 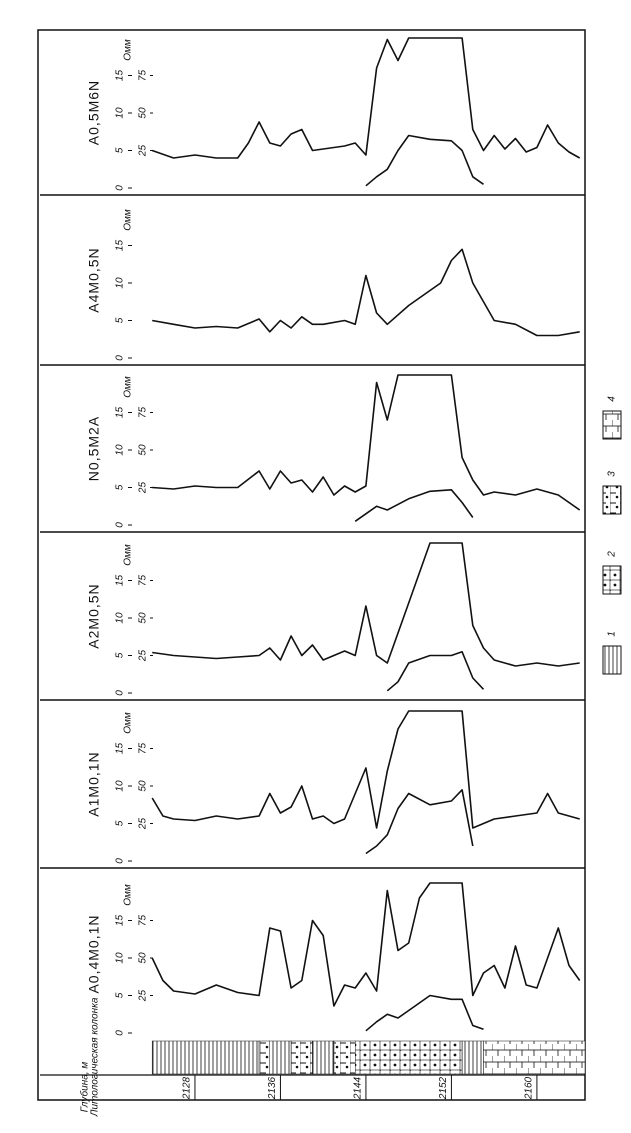 I want to click on panel-title: A0,5M6N, so click(x=94, y=112).